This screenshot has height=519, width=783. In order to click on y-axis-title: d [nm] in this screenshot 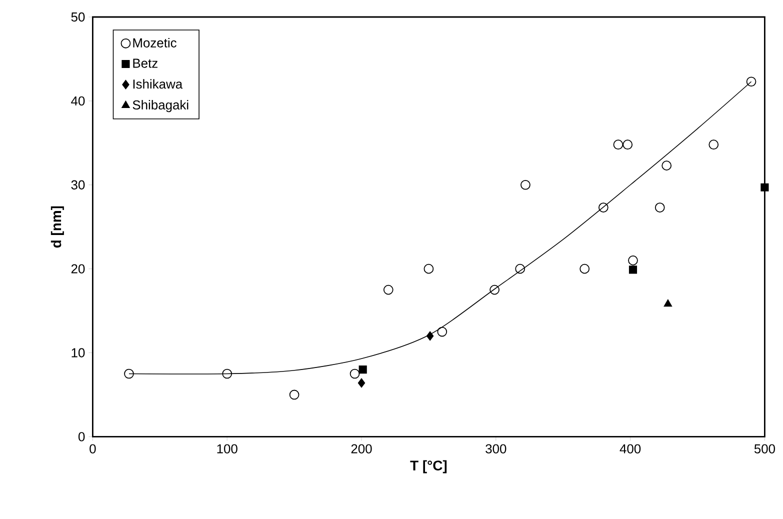, I will do `click(57, 227)`.